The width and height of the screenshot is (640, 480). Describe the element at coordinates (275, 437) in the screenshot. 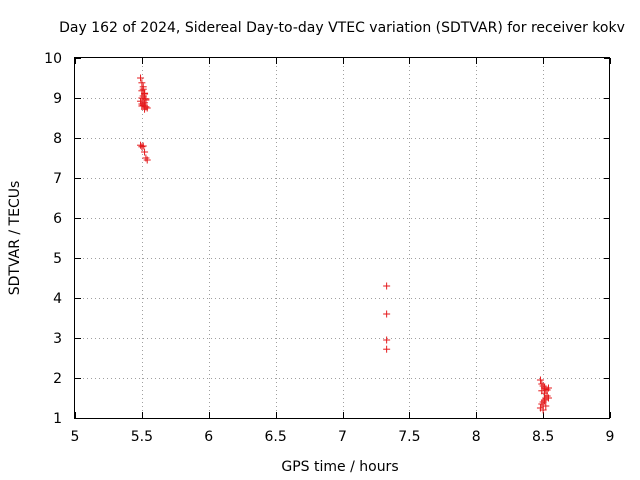

I see `x-tick-label: 6.5` at that location.